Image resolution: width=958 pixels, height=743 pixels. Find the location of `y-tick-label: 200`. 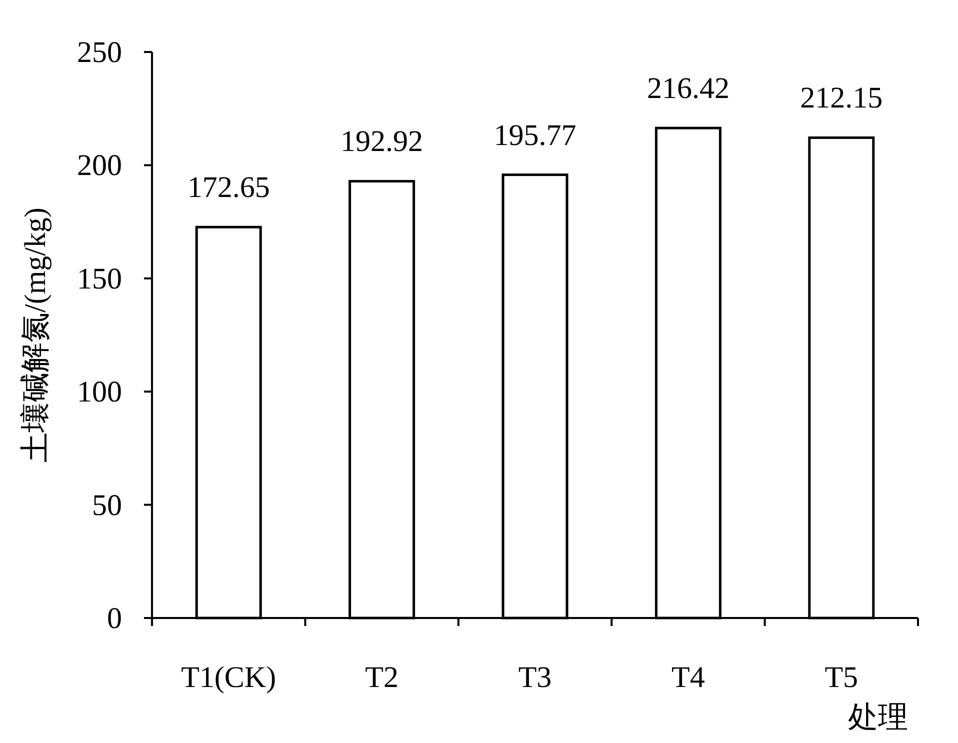

y-tick-label: 200 is located at coordinates (99, 165).